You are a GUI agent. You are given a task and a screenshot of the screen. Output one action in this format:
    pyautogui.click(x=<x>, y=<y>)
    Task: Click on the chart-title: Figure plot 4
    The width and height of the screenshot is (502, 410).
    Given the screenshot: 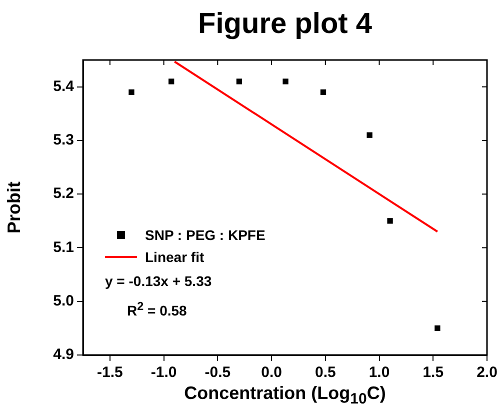 What is the action you would take?
    pyautogui.click(x=285, y=24)
    